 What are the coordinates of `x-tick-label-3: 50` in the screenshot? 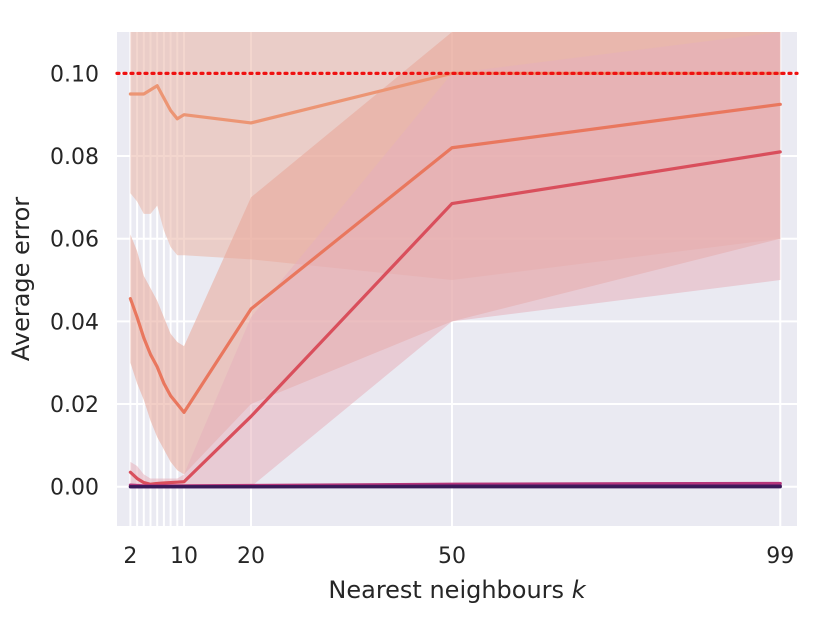 It's located at (452, 556).